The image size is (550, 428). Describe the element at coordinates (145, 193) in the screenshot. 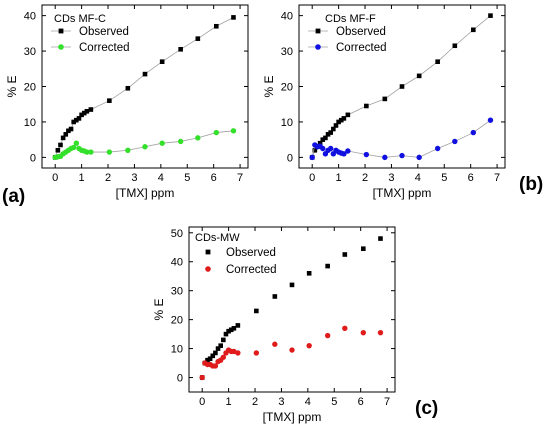

I see `panel-1-x-axis-title: [TMX] ppm` at that location.